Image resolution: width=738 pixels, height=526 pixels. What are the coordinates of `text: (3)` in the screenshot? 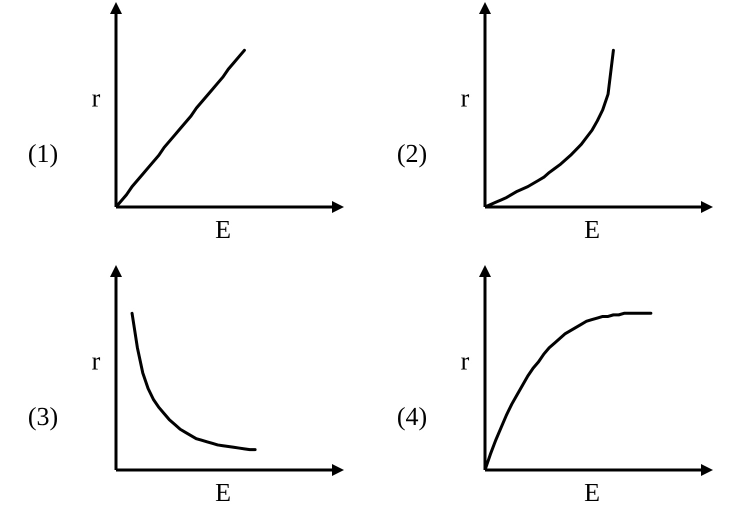 It's located at (43, 417).